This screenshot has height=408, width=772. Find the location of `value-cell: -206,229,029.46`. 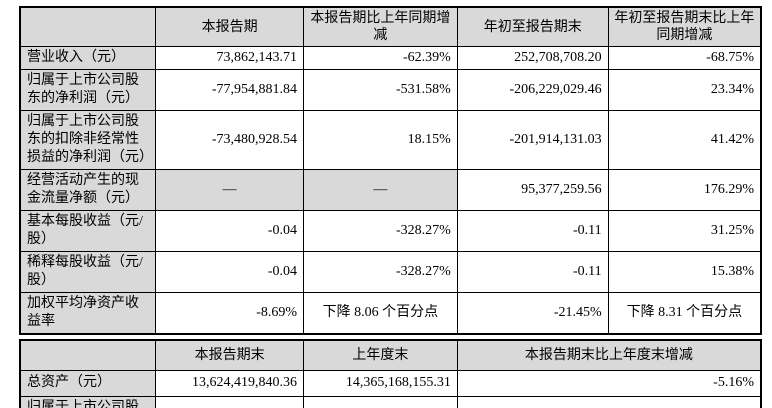

value-cell: -206,229,029.46 is located at coordinates (532, 90).